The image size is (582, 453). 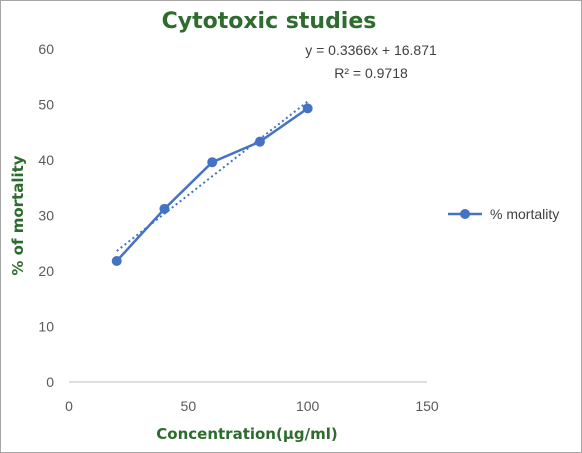 What do you see at coordinates (46, 105) in the screenshot?
I see `y-tick-label: 50` at bounding box center [46, 105].